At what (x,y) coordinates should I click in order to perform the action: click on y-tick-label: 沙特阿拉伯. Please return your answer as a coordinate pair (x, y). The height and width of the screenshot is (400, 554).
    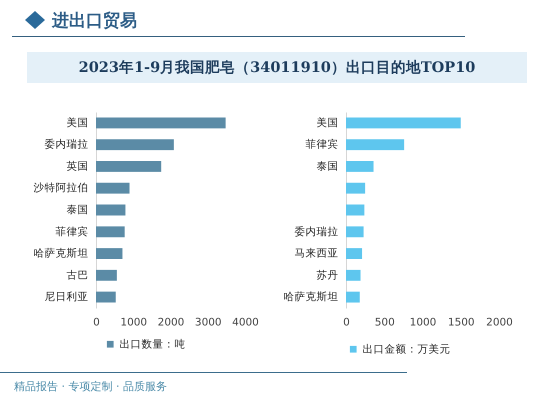
    Looking at the image, I should click on (61, 187).